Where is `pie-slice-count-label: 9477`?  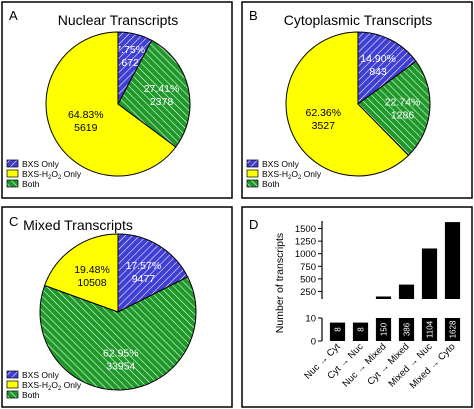 pie-slice-count-label: 9477 is located at coordinates (144, 279).